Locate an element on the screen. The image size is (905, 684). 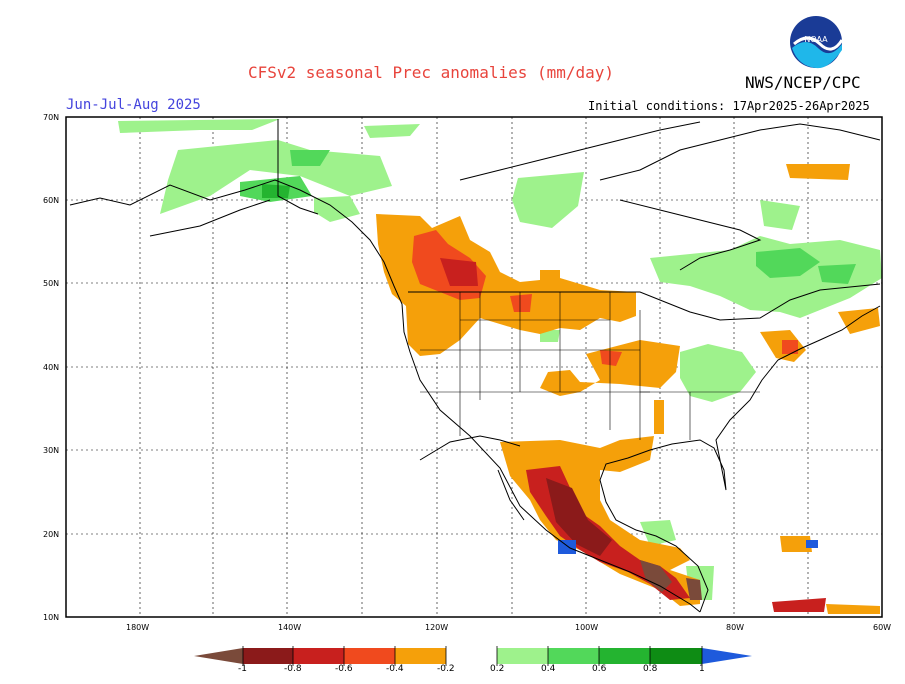
lat-label-20n: 20N is located at coordinates (51, 534).